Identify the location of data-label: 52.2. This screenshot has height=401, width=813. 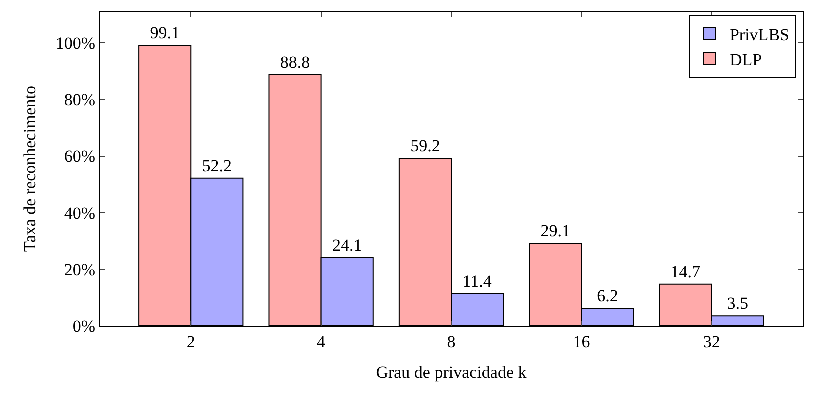
(217, 166).